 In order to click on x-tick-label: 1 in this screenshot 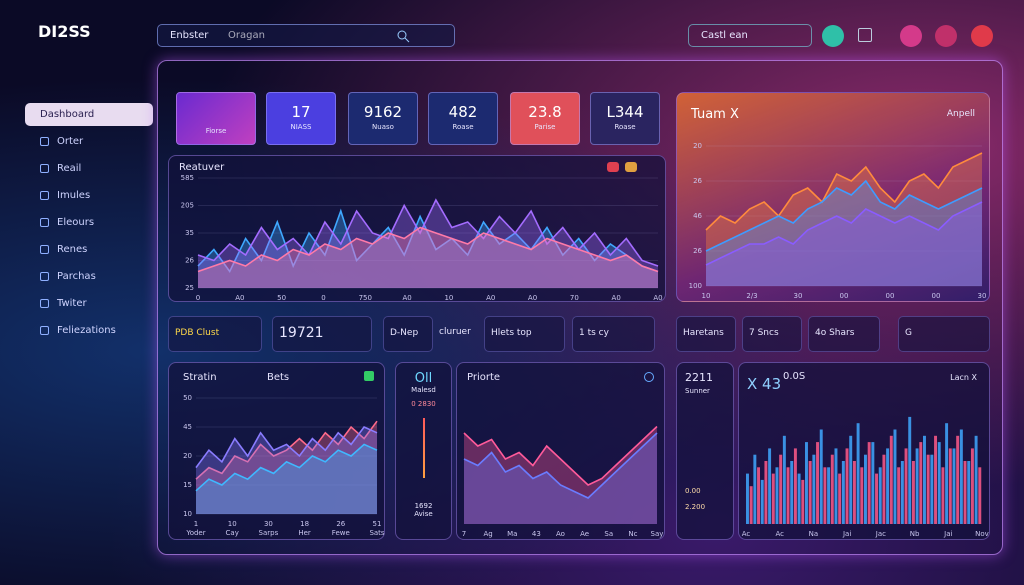, I will do `click(196, 524)`.